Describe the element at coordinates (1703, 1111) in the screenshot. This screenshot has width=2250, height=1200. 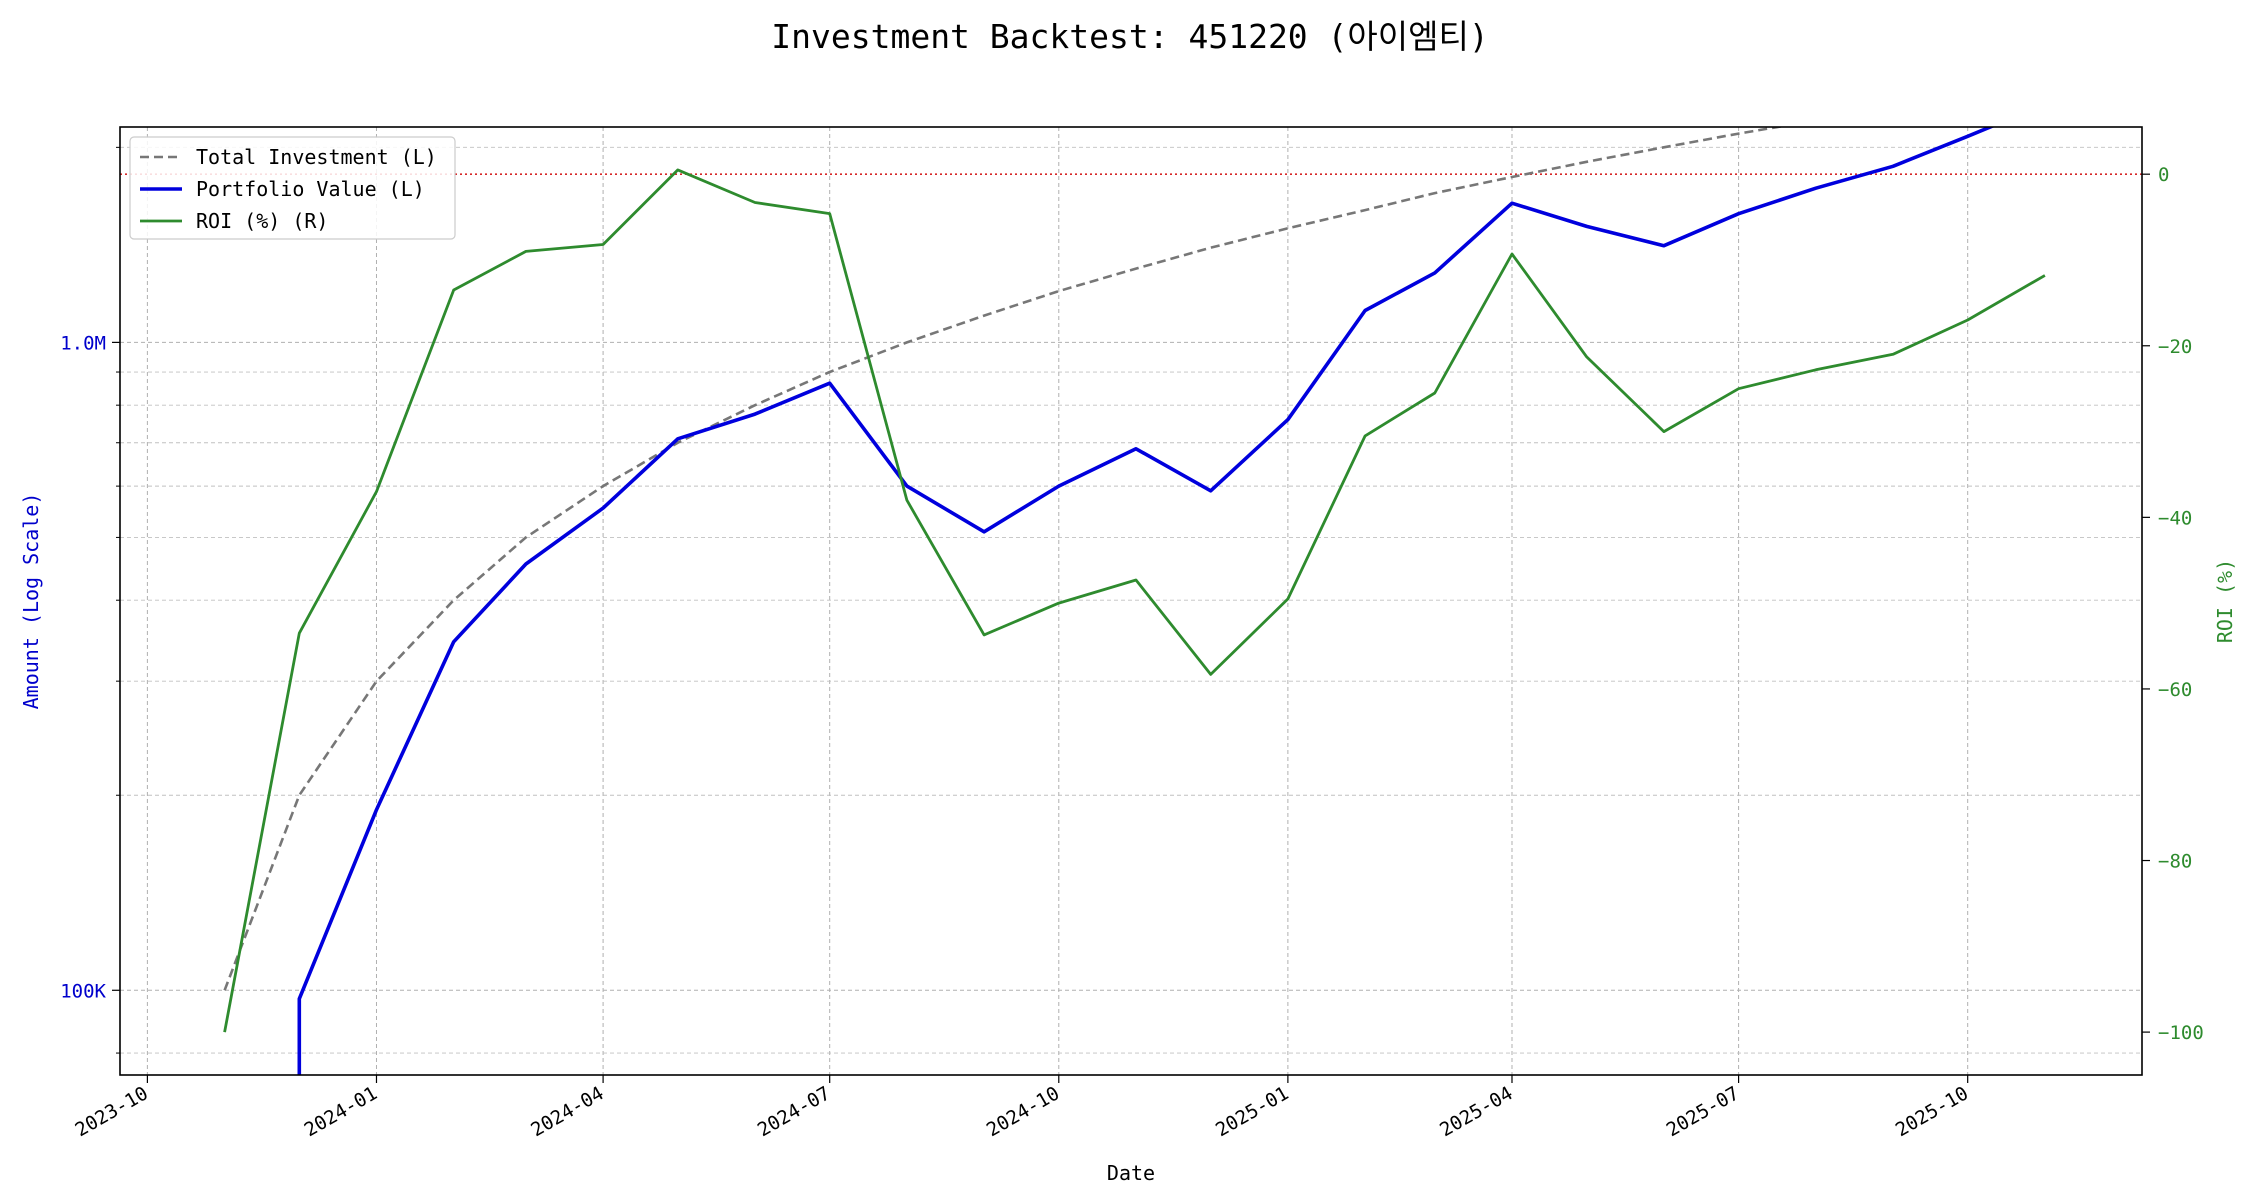
I see `x-tick-label: 2025-07` at that location.